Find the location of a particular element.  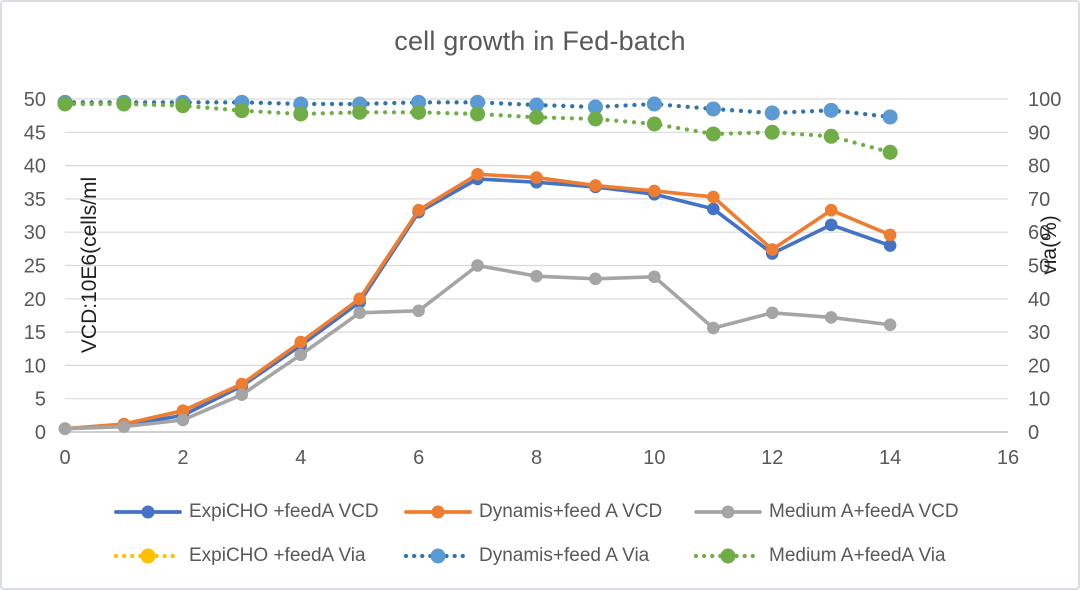

y-right-tick-label: 50 is located at coordinates (1039, 267).